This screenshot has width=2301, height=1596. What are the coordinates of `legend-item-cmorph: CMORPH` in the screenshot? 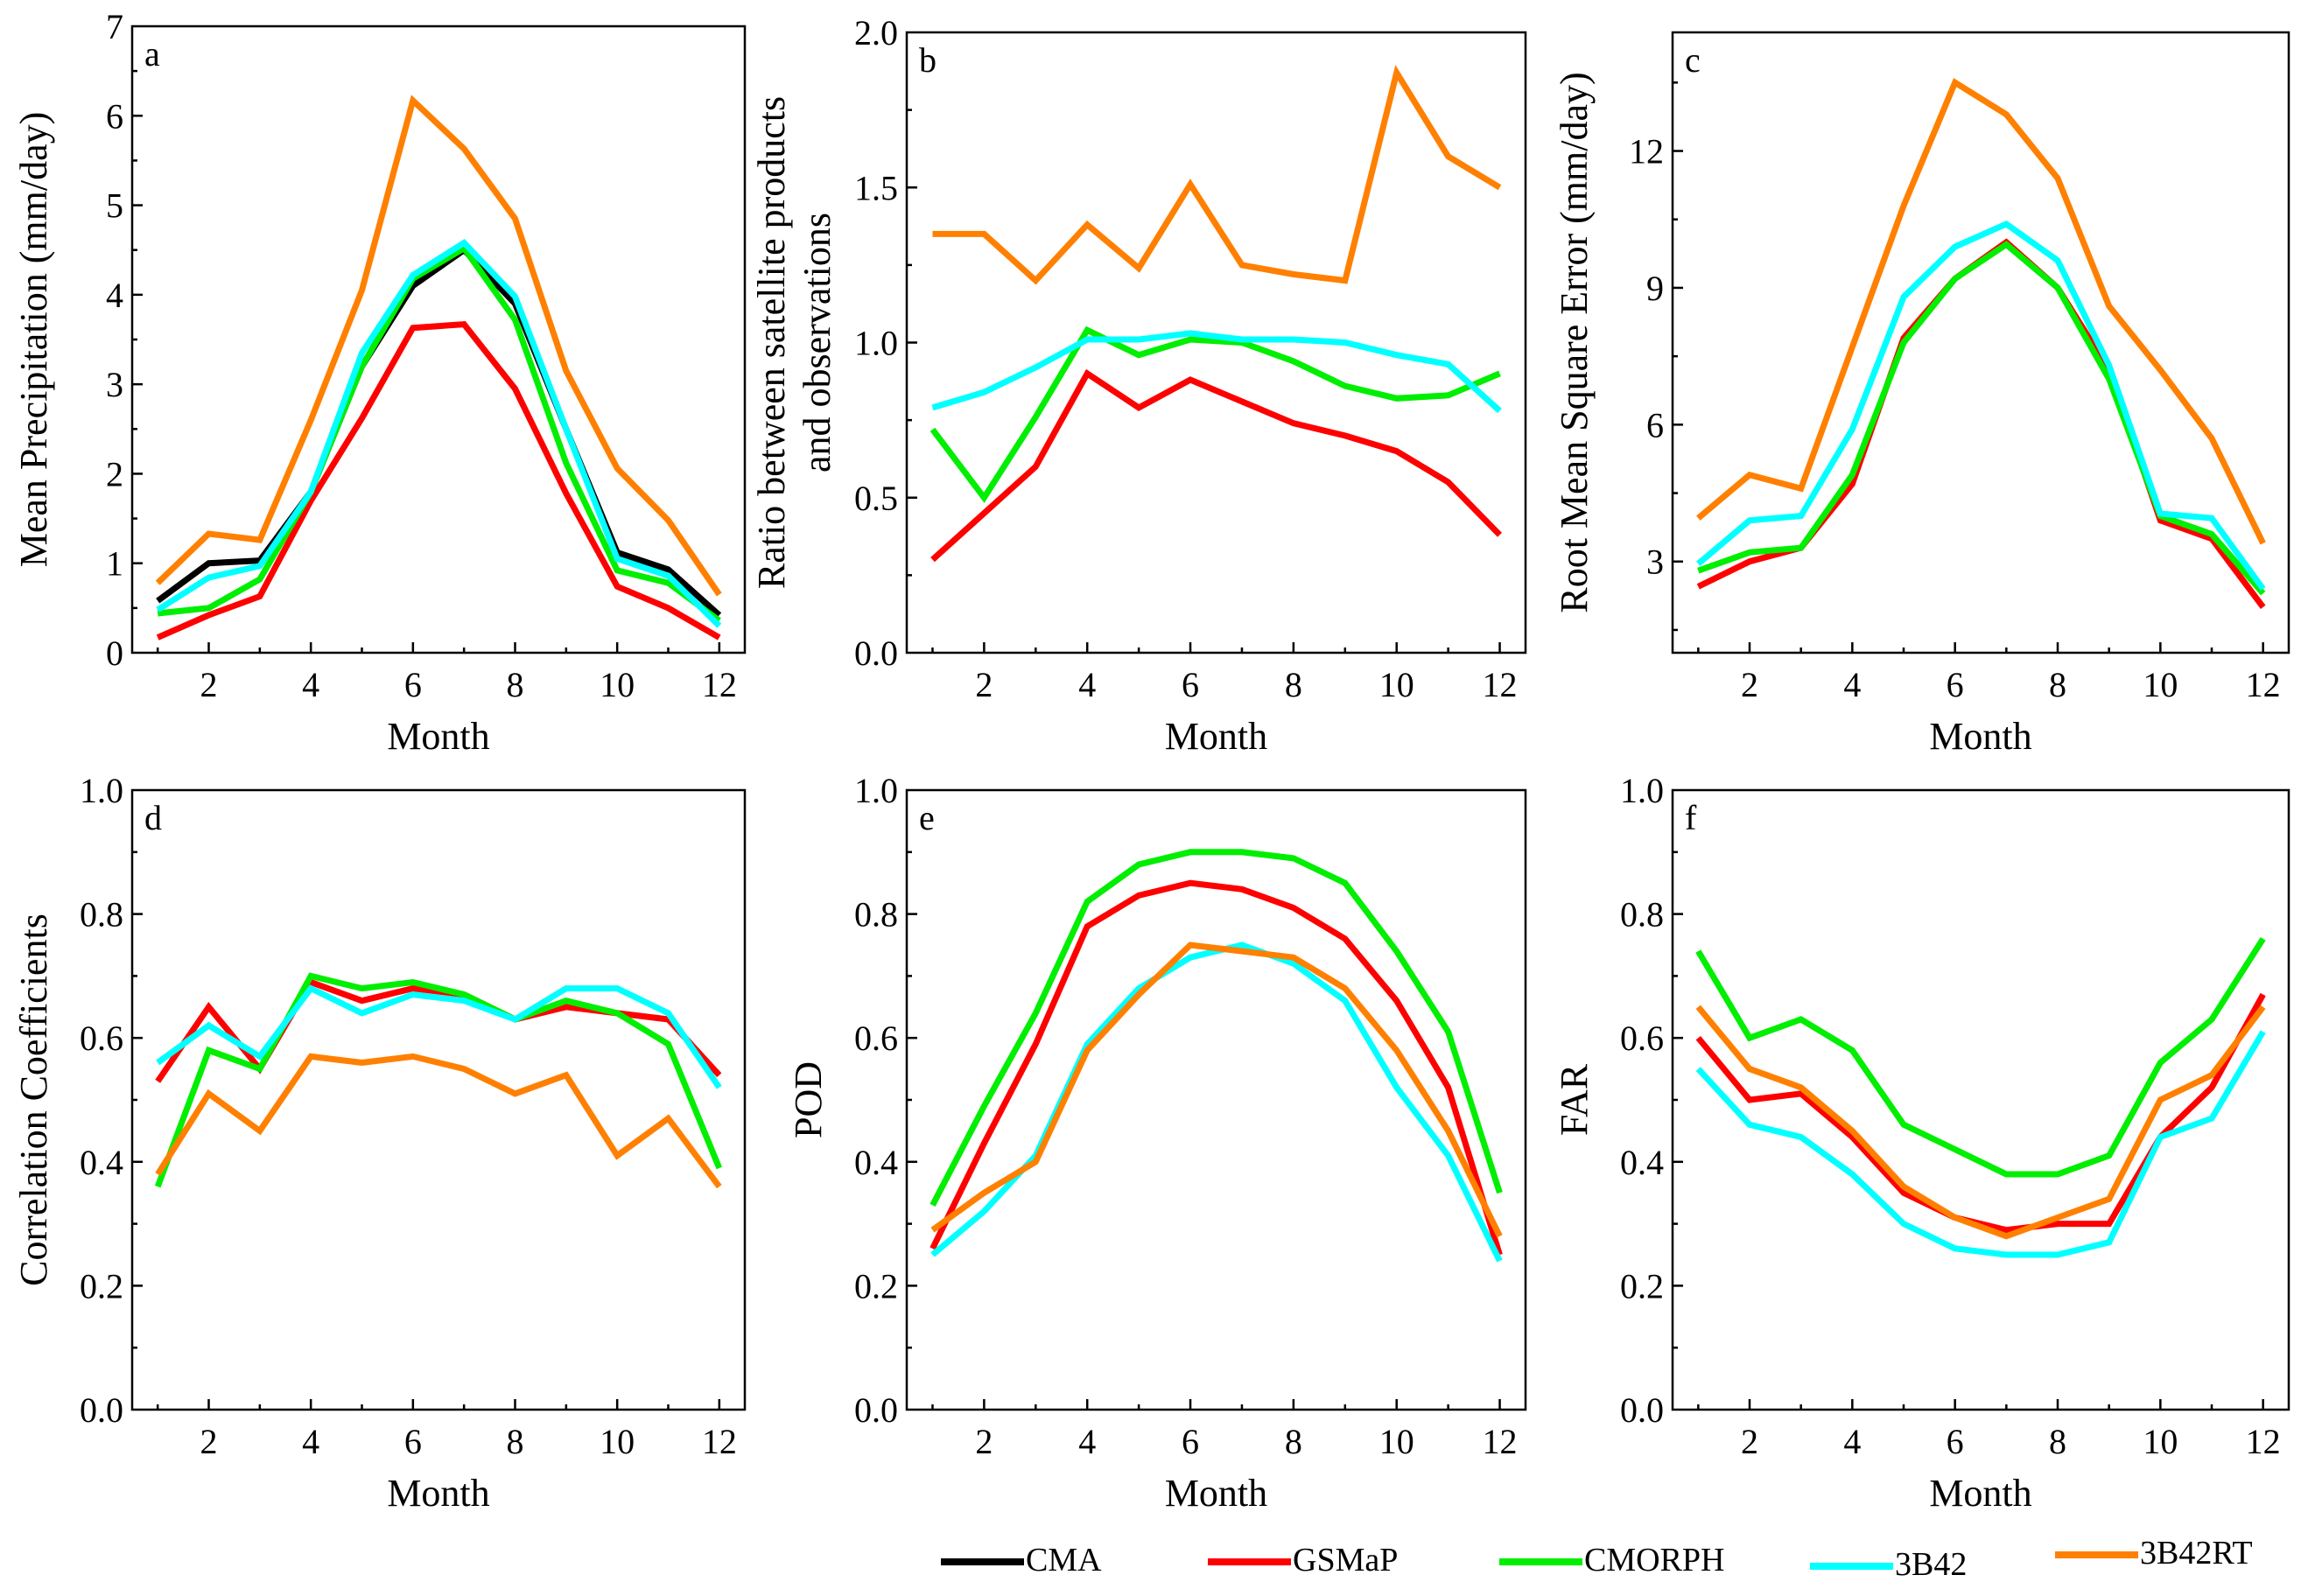 It's located at (1612, 1560).